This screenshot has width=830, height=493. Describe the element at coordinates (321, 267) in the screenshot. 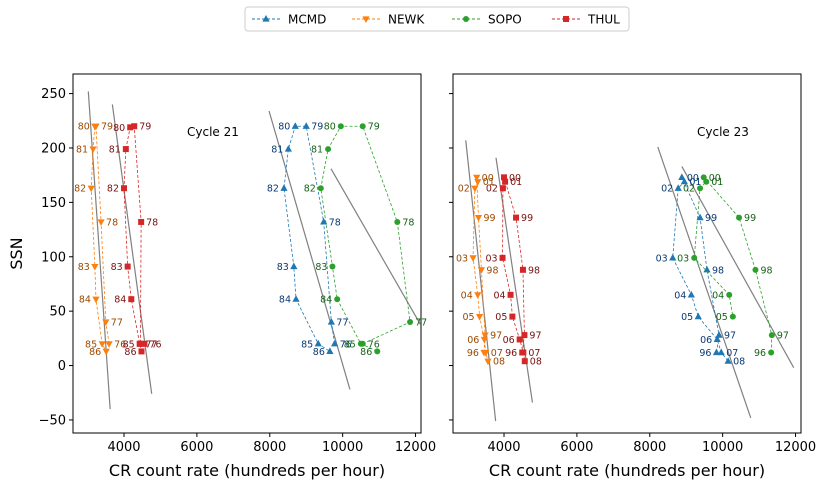

I see `data-label-sopo: 83` at that location.